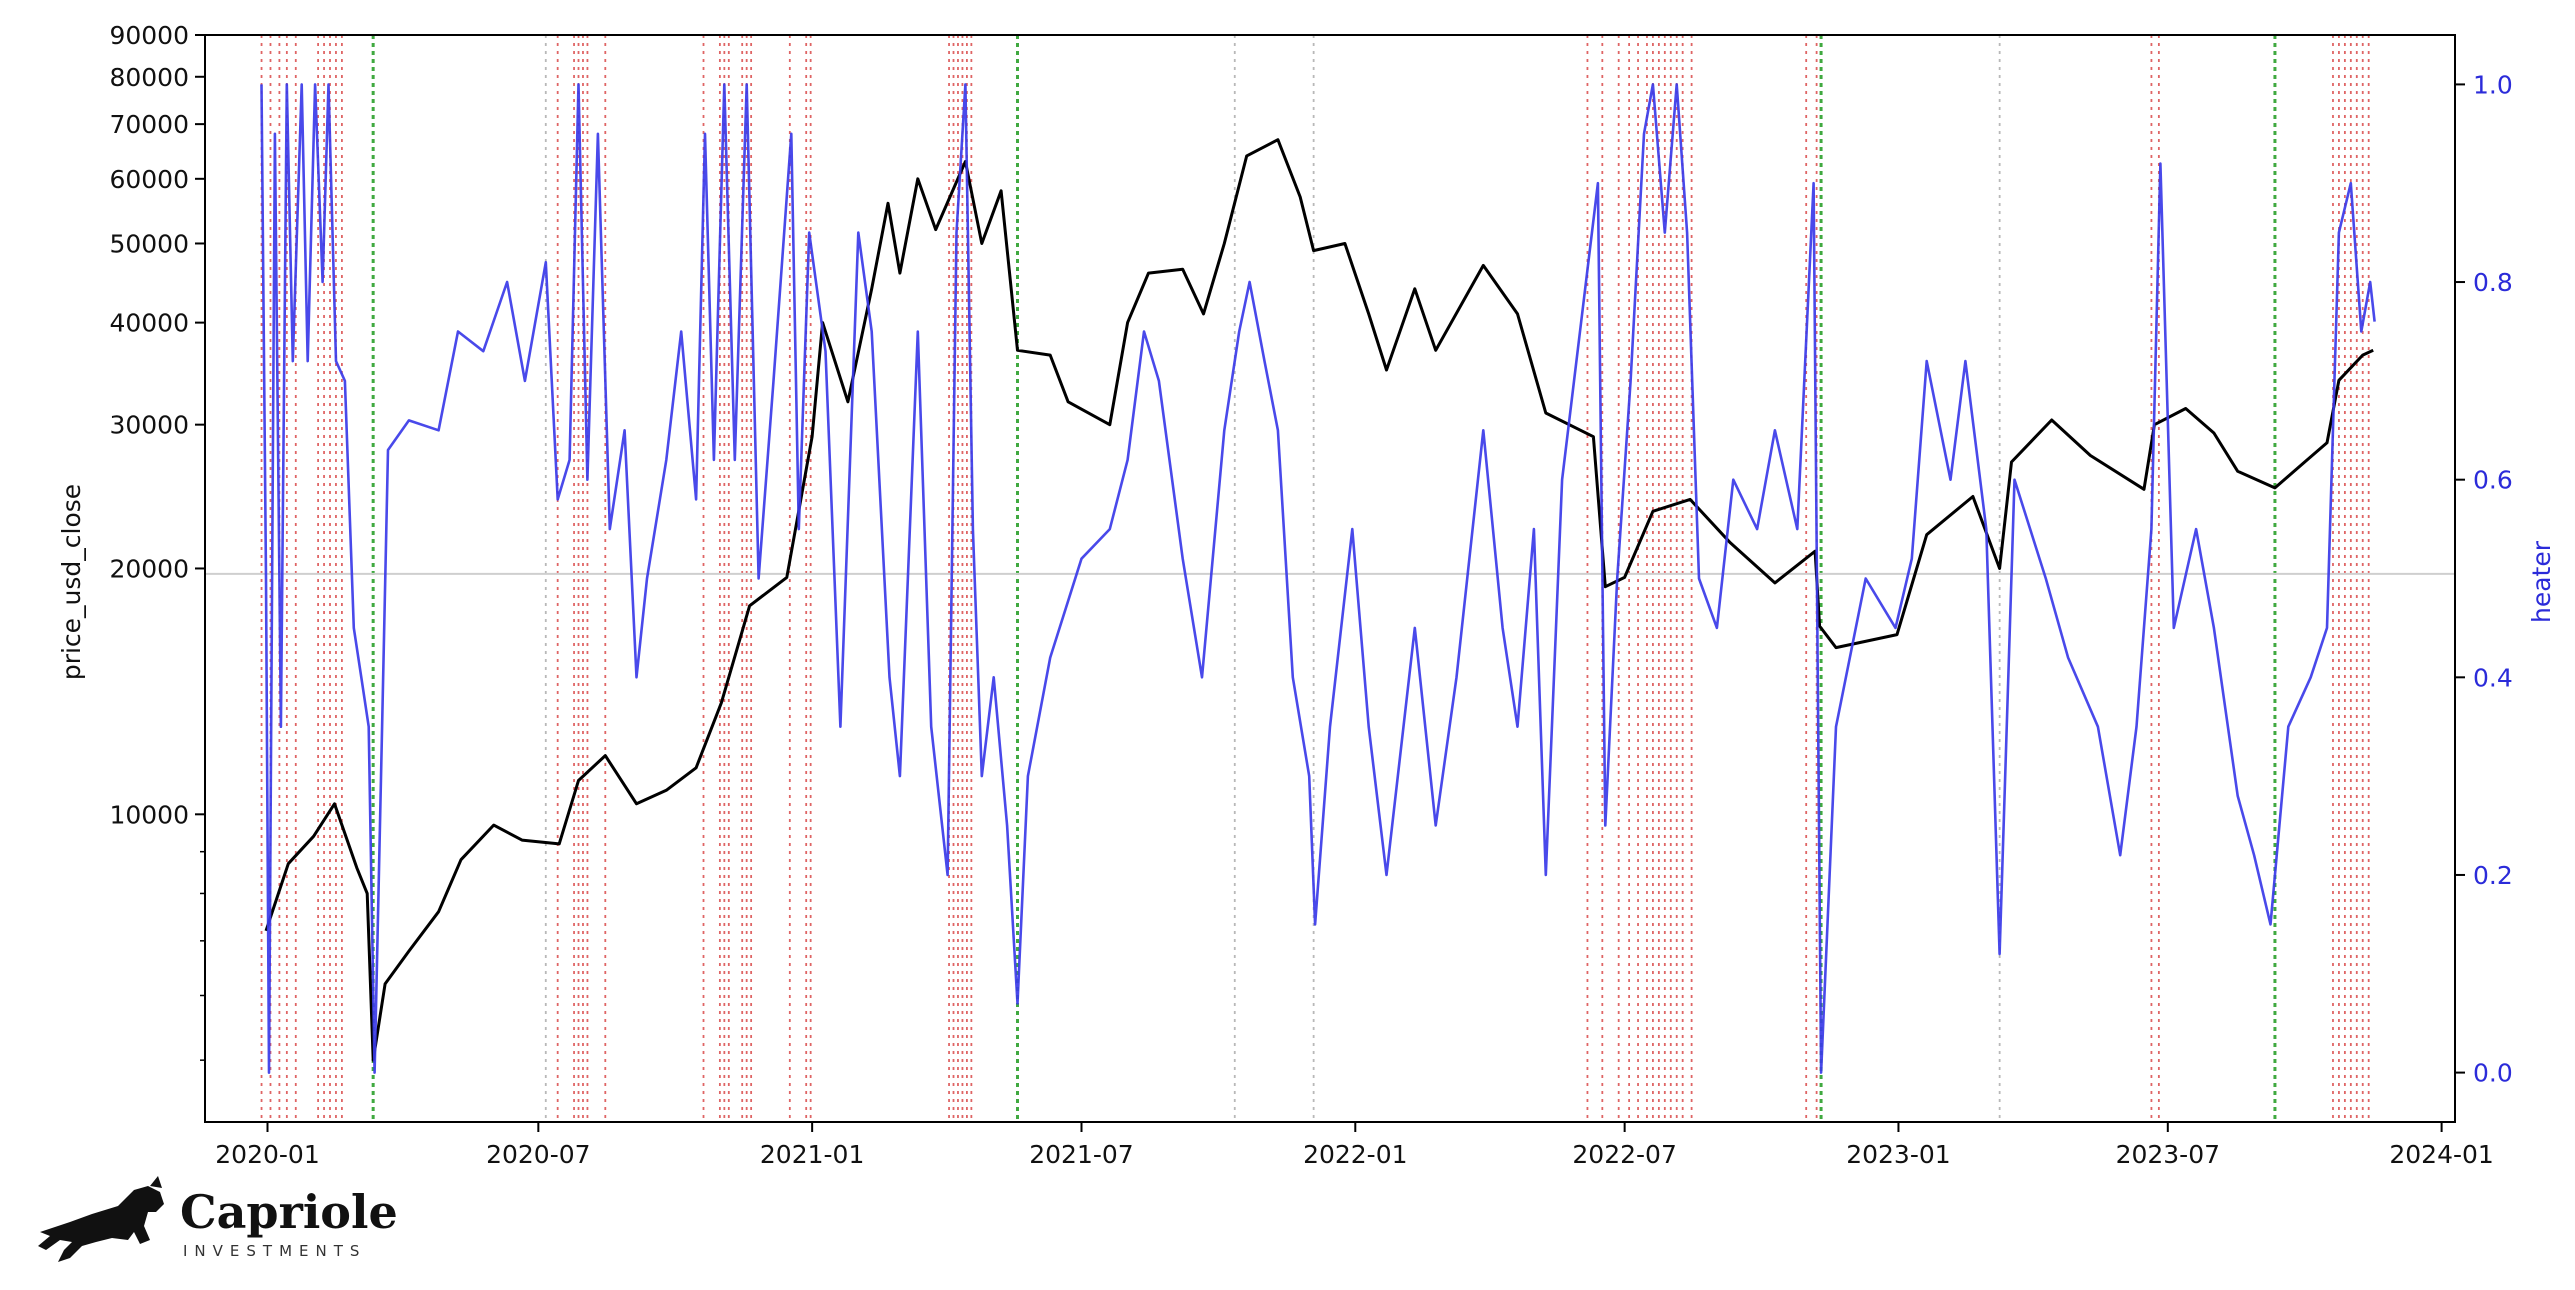 Image resolution: width=2575 pixels, height=1290 pixels. I want to click on x-tick-label: 2021-07, so click(1081, 1154).